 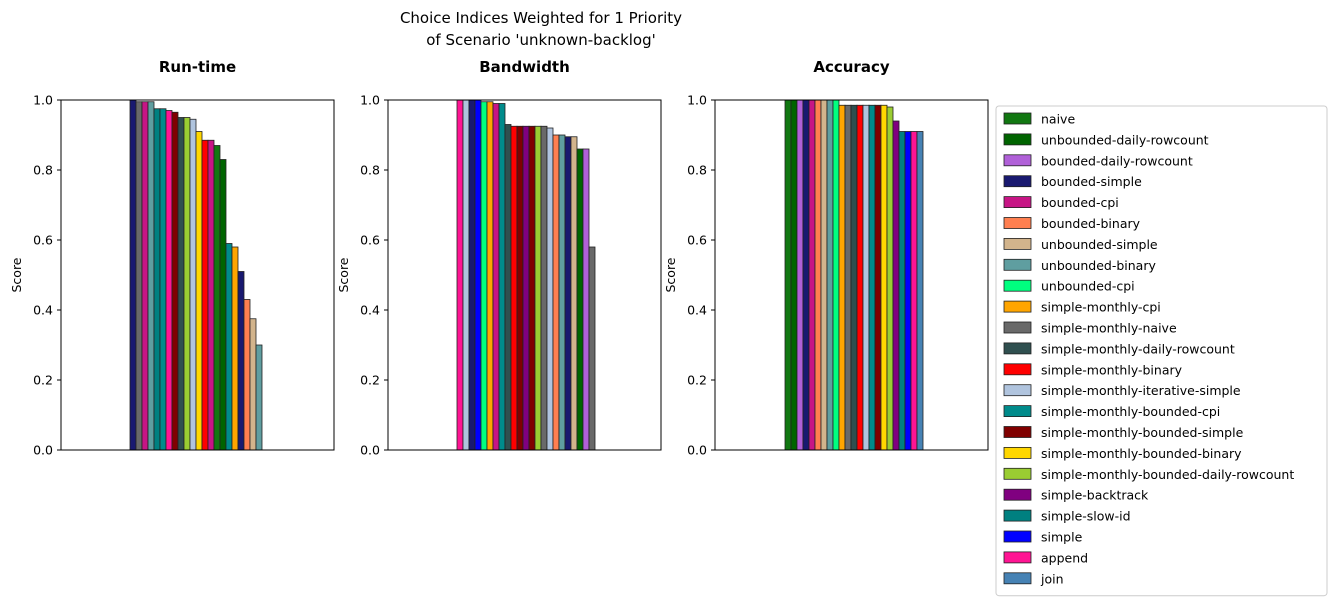 What do you see at coordinates (524, 67) in the screenshot?
I see `panel-title: Bandwidth` at bounding box center [524, 67].